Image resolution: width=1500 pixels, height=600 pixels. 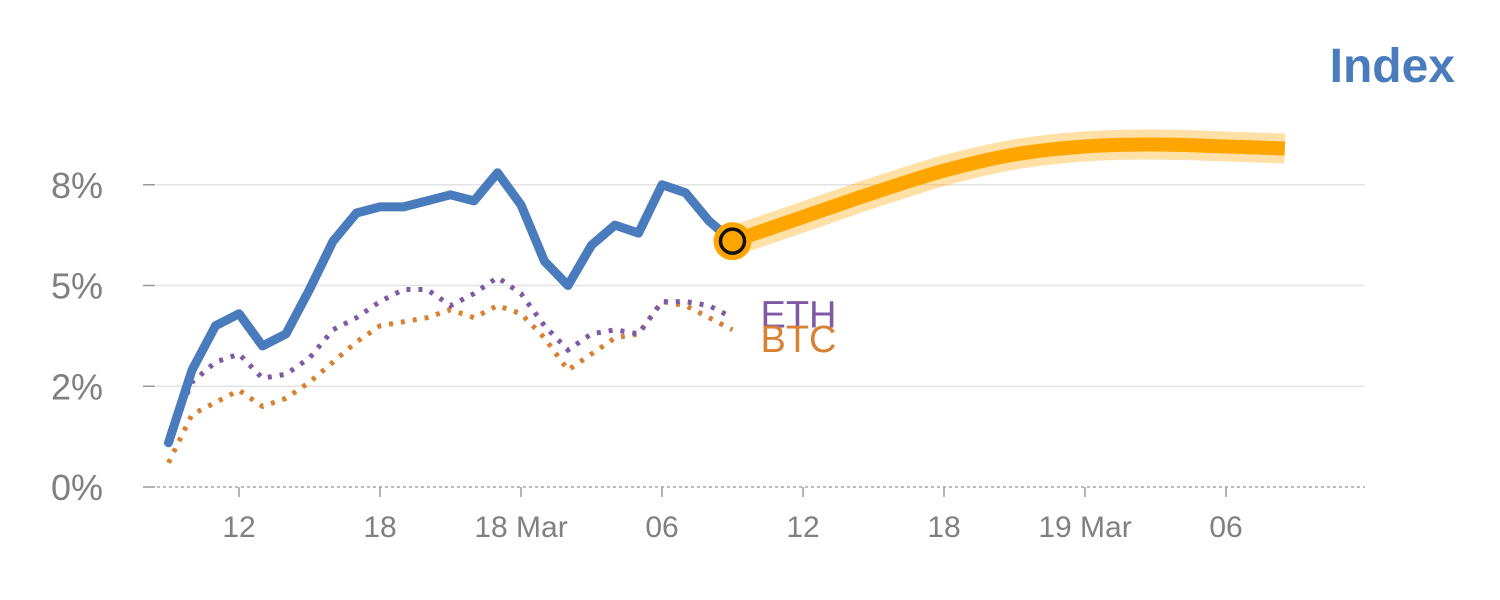 I want to click on series-label-eth: ETH, so click(x=799, y=316).